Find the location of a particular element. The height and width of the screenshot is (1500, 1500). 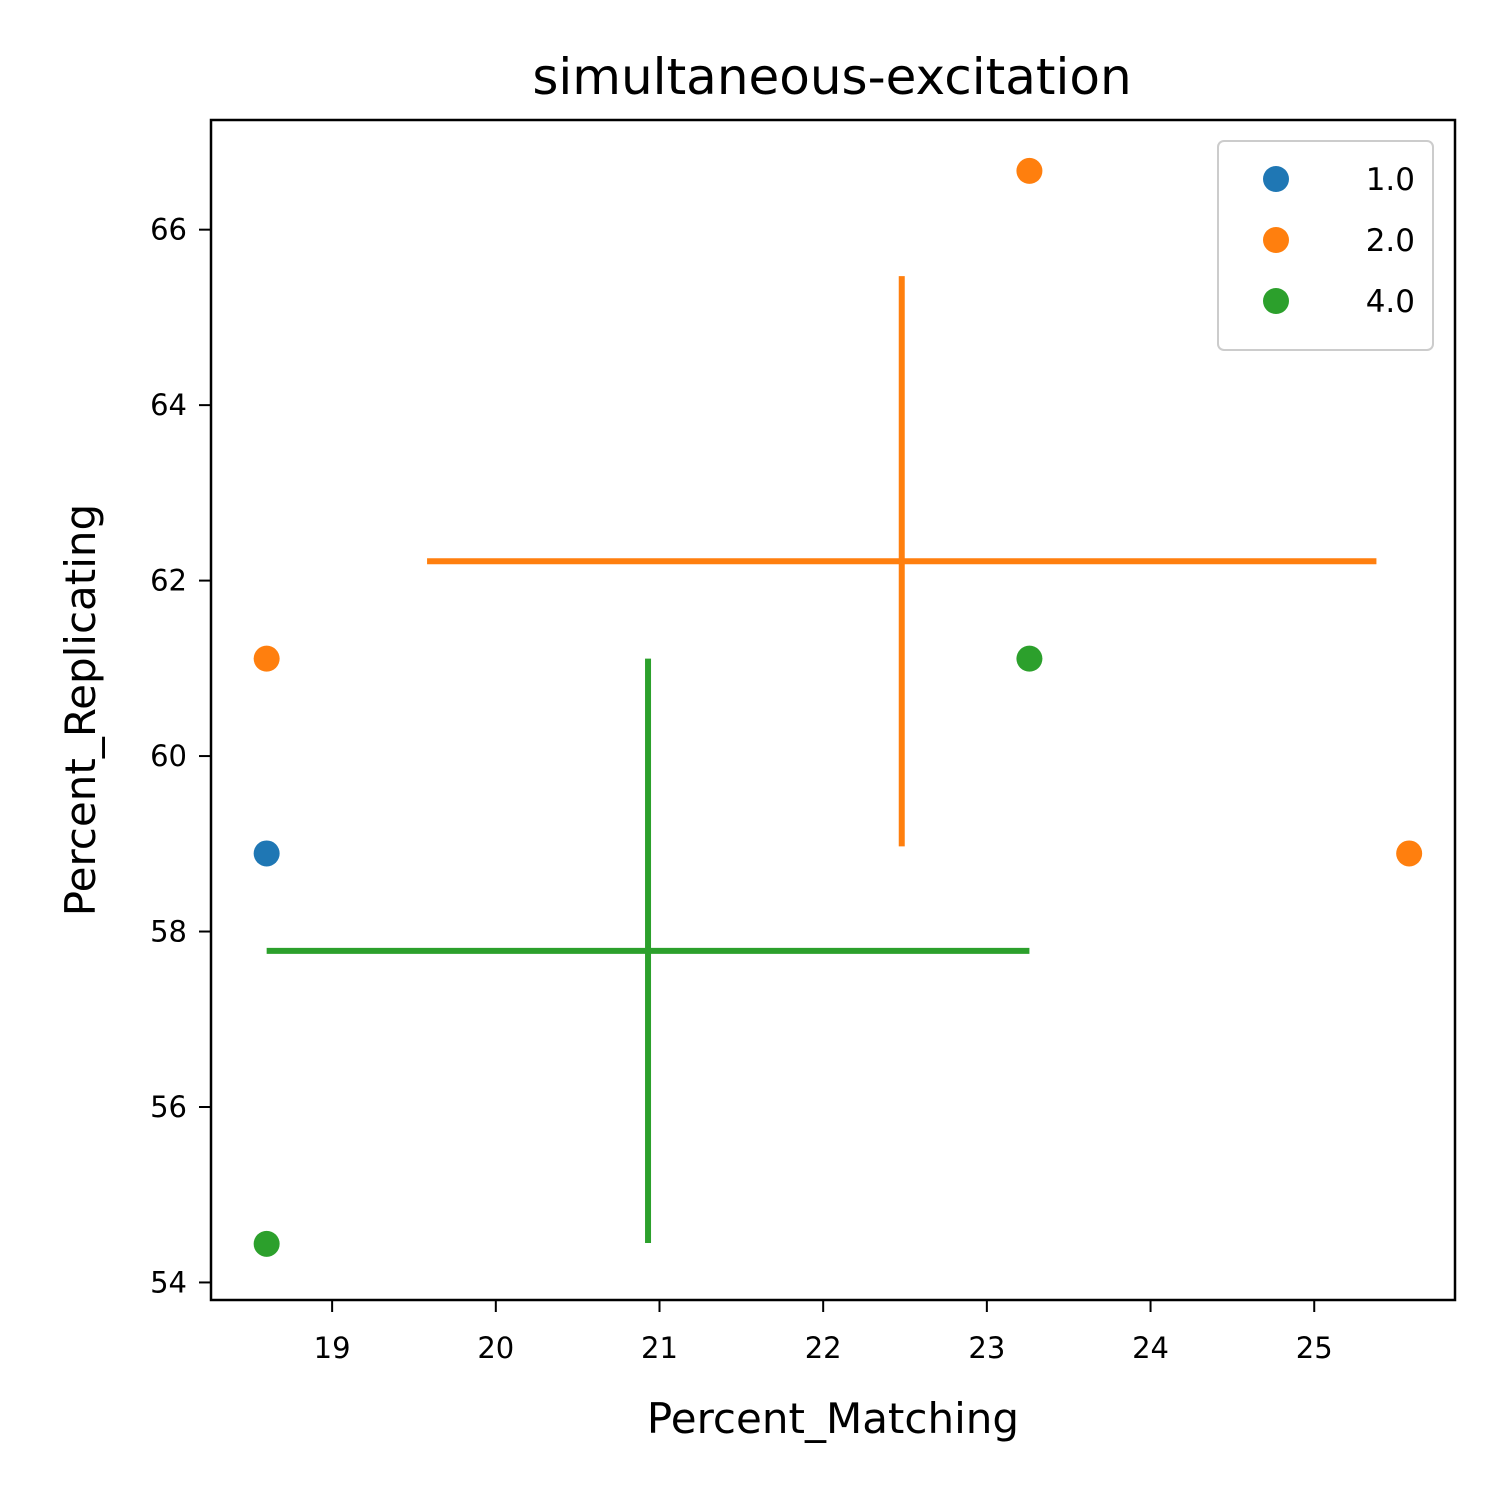

chart-title: simultaneous-excitation is located at coordinates (831, 77).